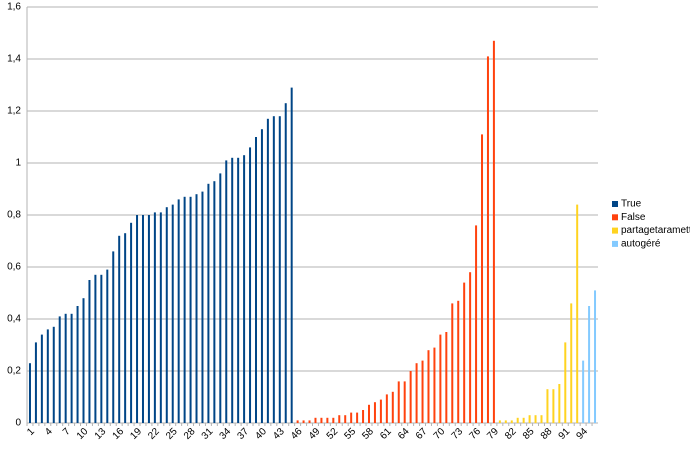 This screenshot has height=449, width=690. What do you see at coordinates (547, 434) in the screenshot?
I see `x-tick-label: 88` at bounding box center [547, 434].